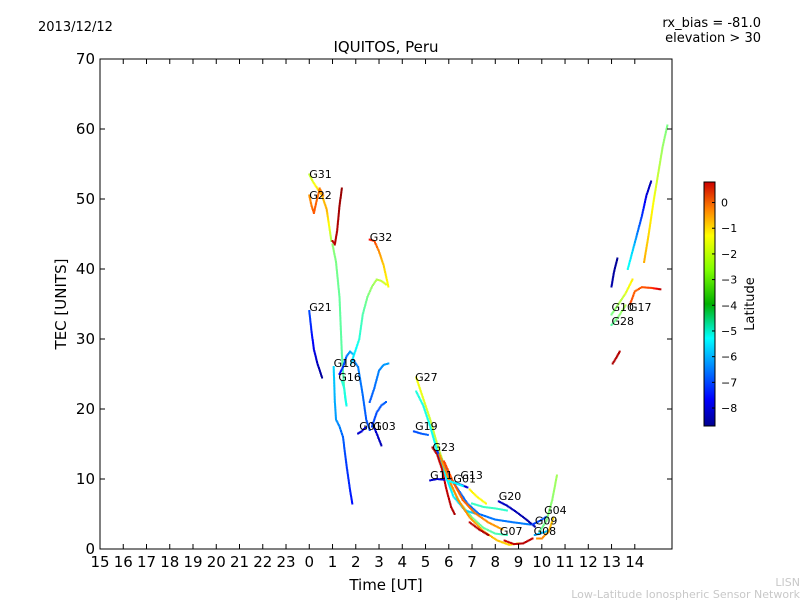  What do you see at coordinates (640, 307) in the screenshot?
I see `satellite-label: G17` at bounding box center [640, 307].